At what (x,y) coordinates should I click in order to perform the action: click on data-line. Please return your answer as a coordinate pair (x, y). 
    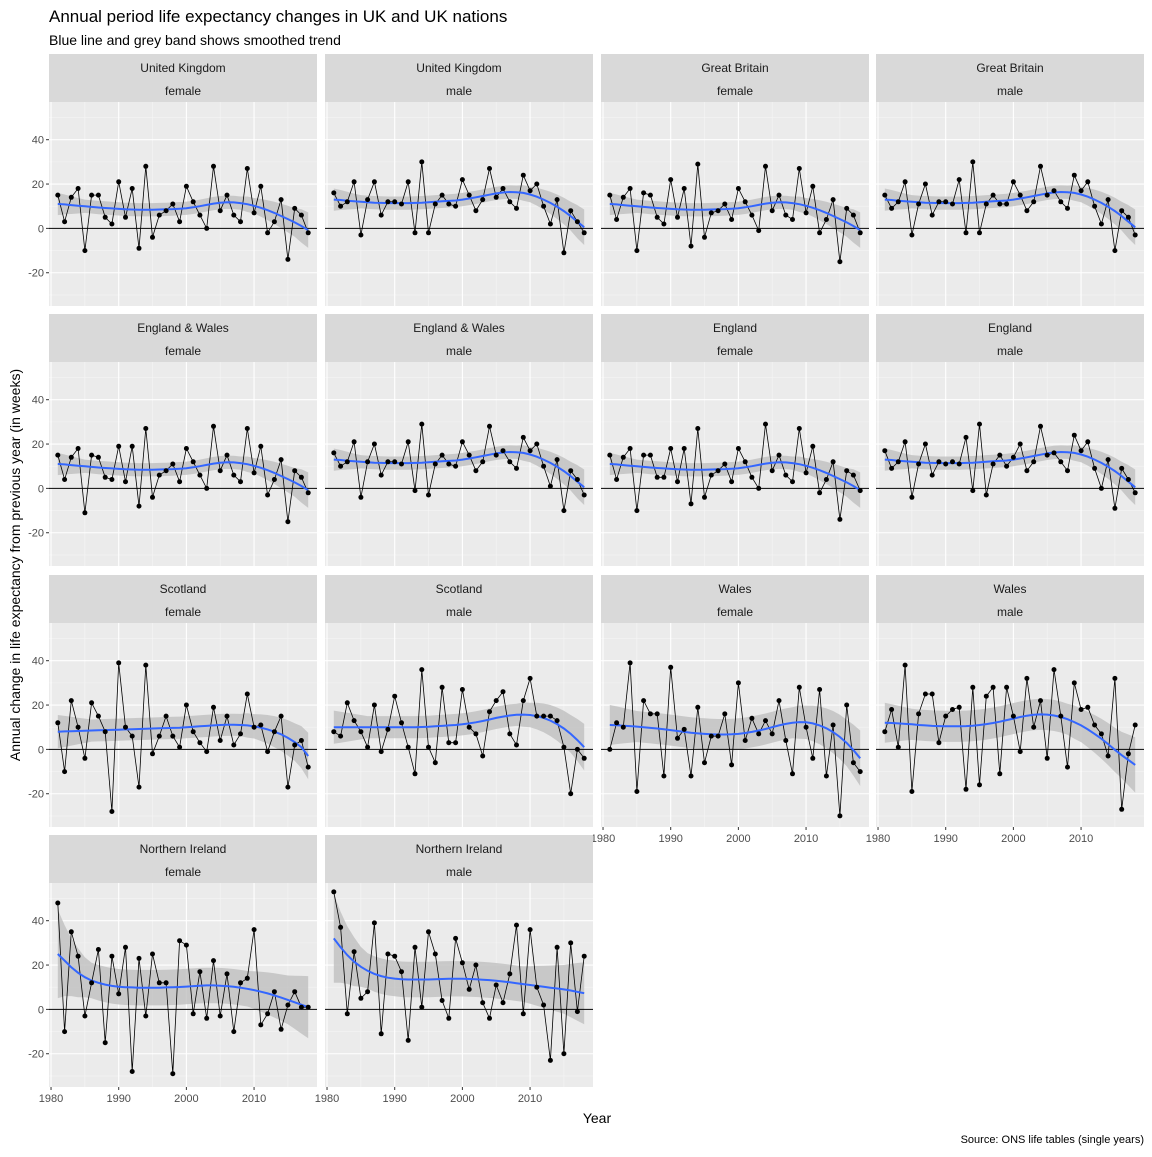
    Looking at the image, I should click on (183, 213).